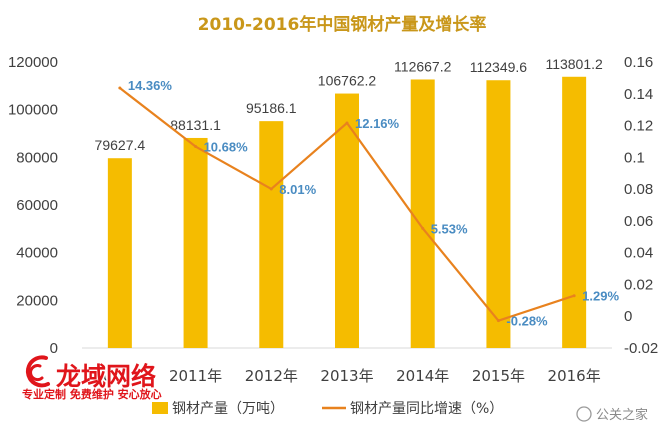 This screenshot has width=670, height=427. What do you see at coordinates (37, 157) in the screenshot?
I see `left-tick-label: 80000` at bounding box center [37, 157].